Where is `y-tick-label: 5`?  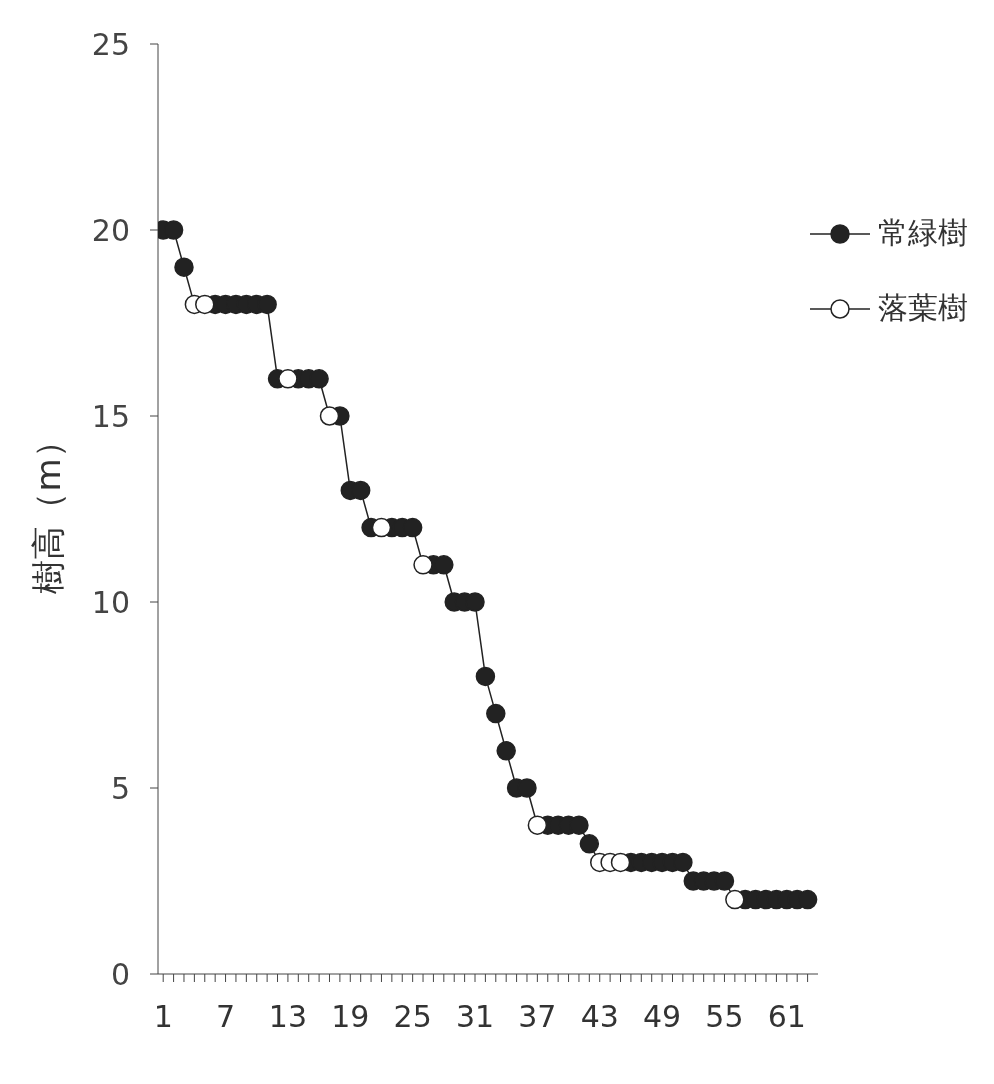 y-tick-label: 5 is located at coordinates (120, 788).